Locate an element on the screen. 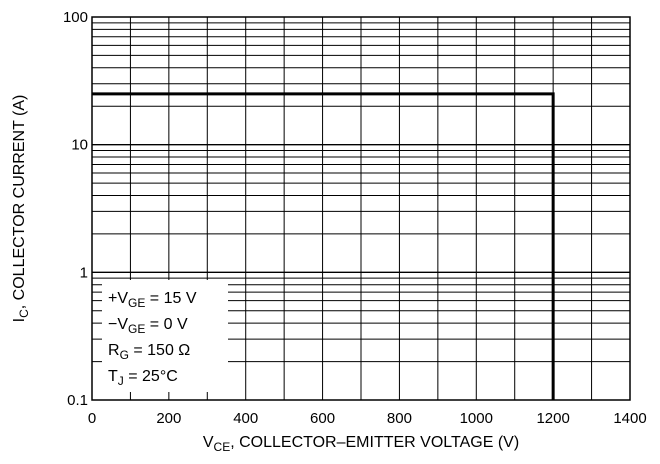 The width and height of the screenshot is (660, 464). x-tick-label: 1400 is located at coordinates (629, 418).